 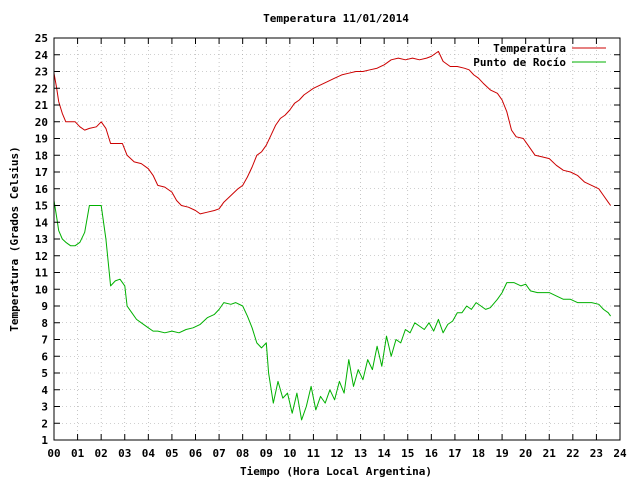 I want to click on y-tick-label: 17, so click(x=41, y=172).